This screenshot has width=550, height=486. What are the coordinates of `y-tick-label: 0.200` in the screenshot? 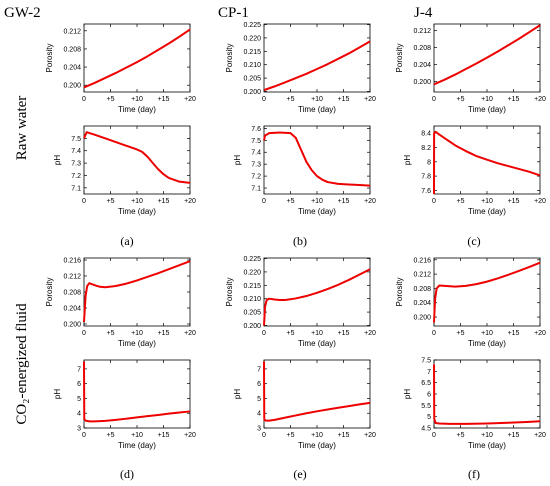 It's located at (72, 325).